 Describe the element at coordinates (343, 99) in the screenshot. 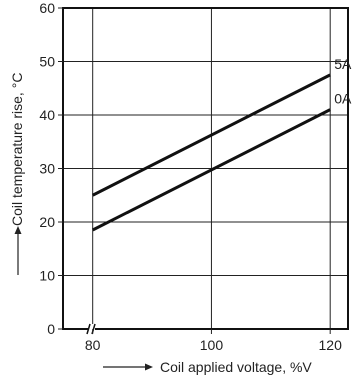

I see `series-label: 0A` at that location.